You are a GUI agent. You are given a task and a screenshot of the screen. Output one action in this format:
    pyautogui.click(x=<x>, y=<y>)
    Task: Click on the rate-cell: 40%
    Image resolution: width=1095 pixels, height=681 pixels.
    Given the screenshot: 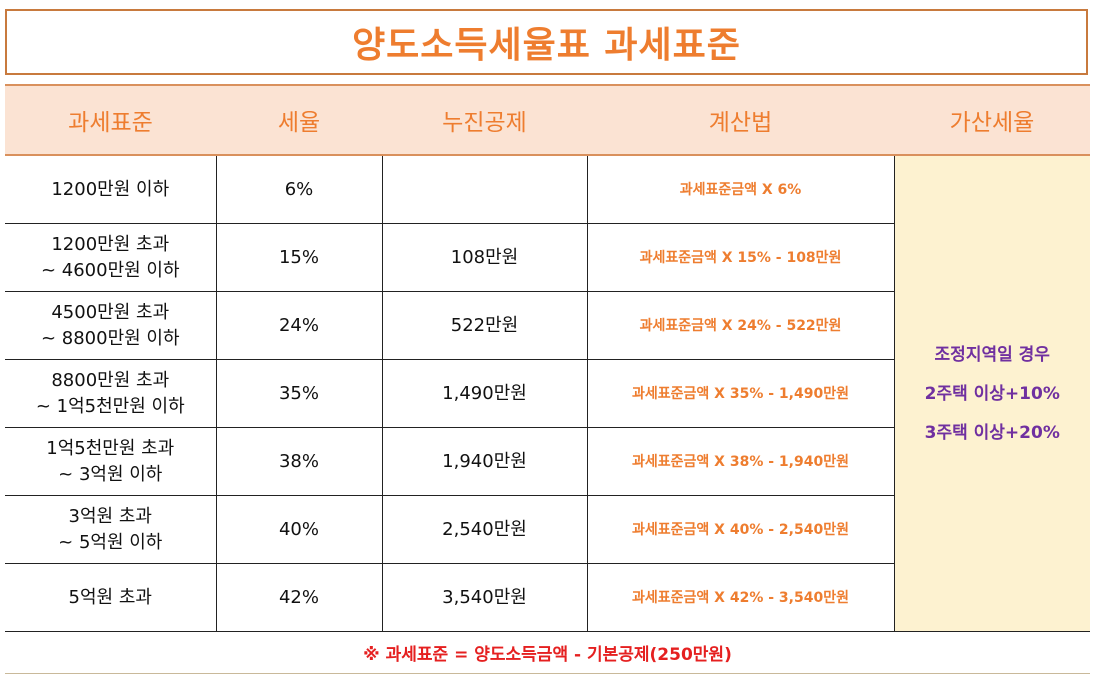 What is the action you would take?
    pyautogui.click(x=299, y=529)
    